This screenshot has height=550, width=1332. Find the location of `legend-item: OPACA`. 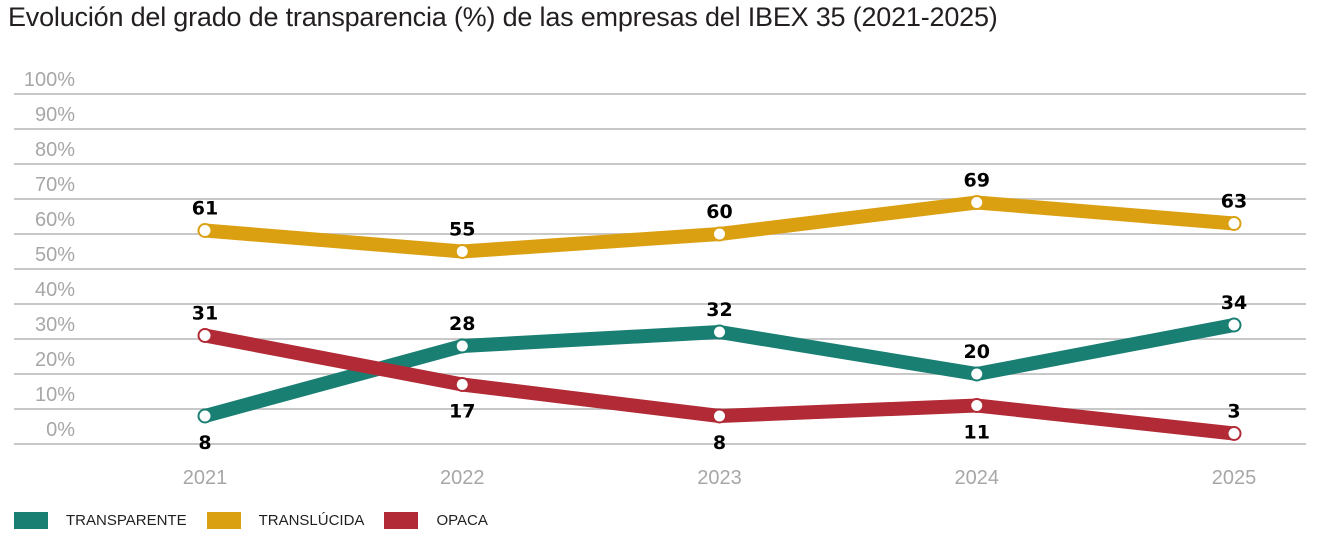

legend-item: OPACA is located at coordinates (436, 520).